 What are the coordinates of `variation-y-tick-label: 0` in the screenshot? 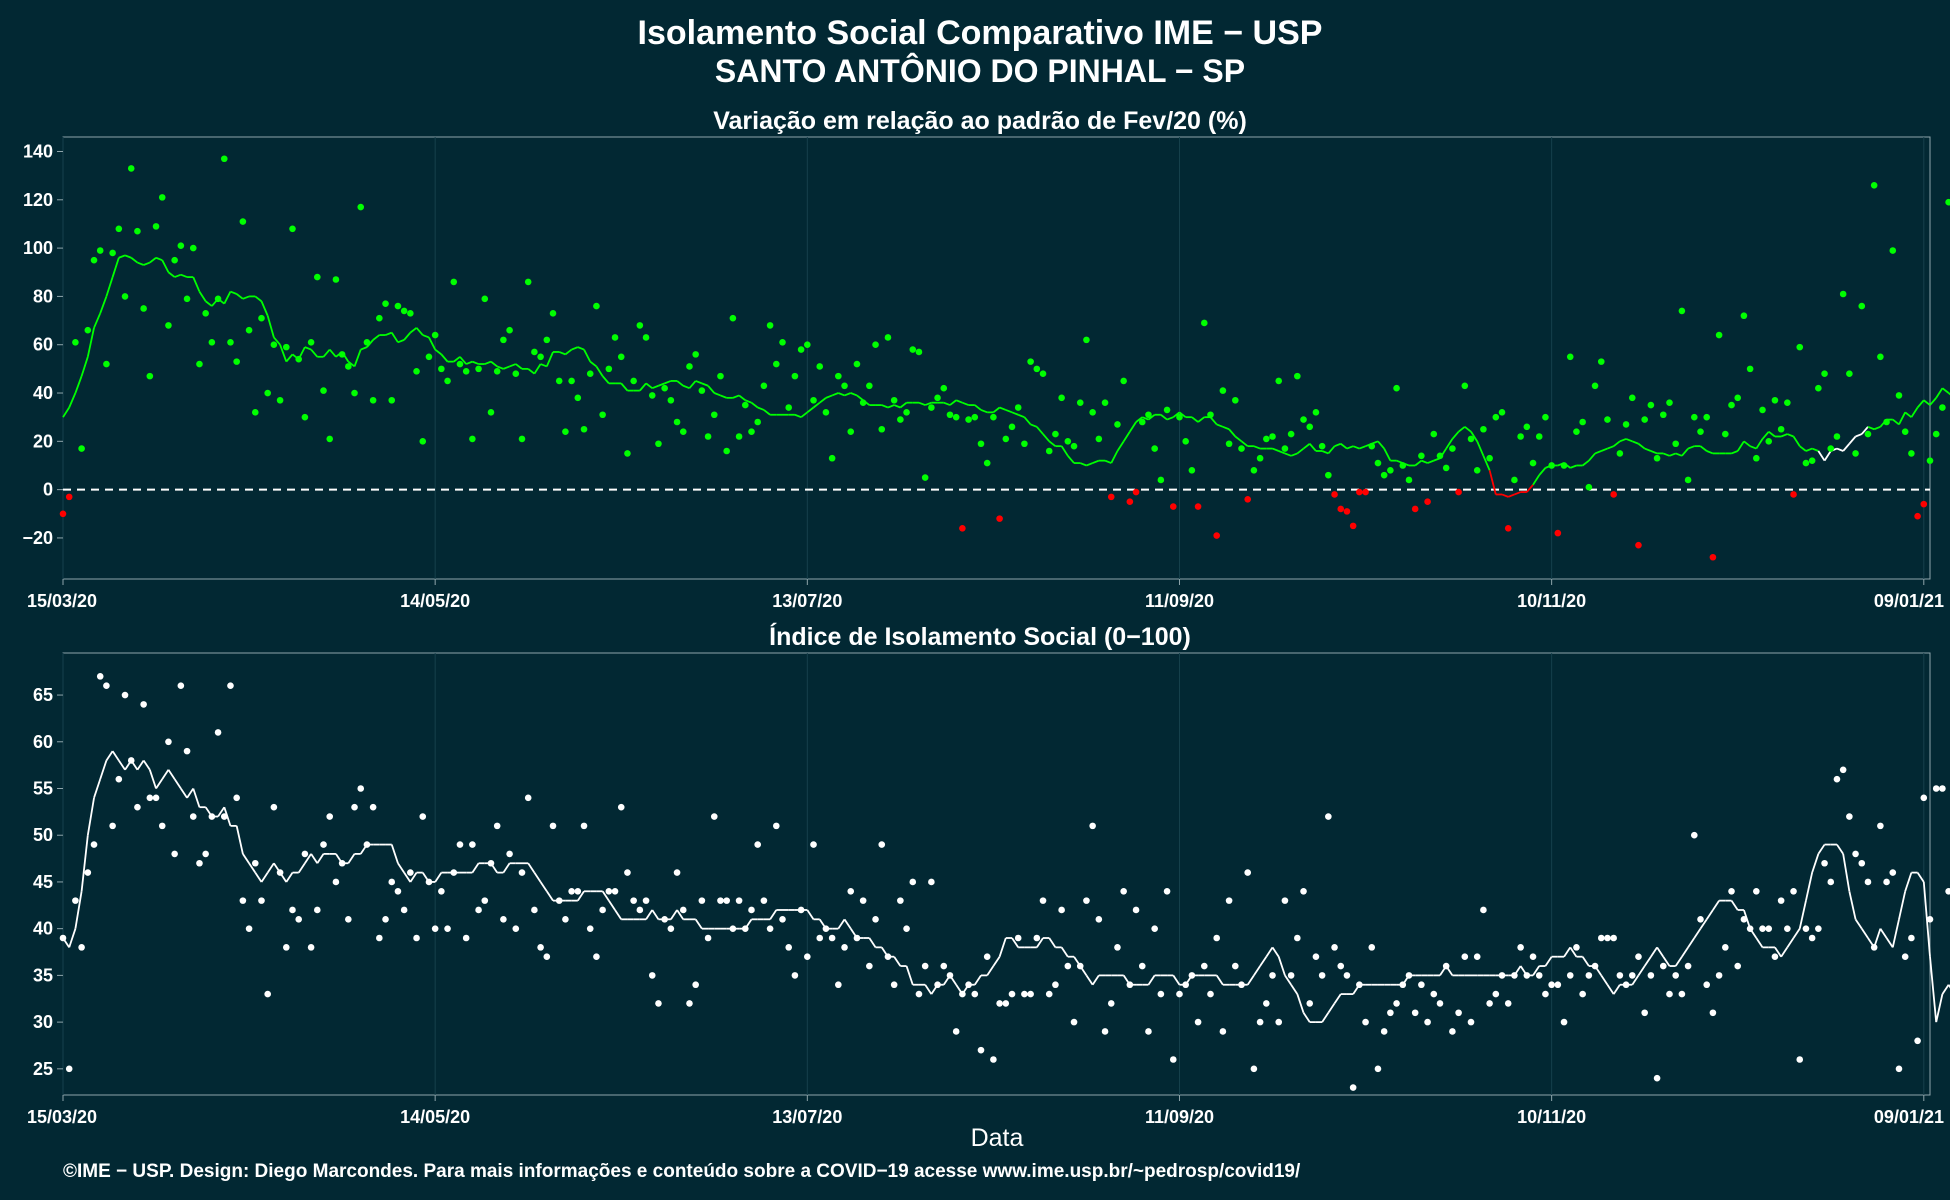 It's located at (48, 490).